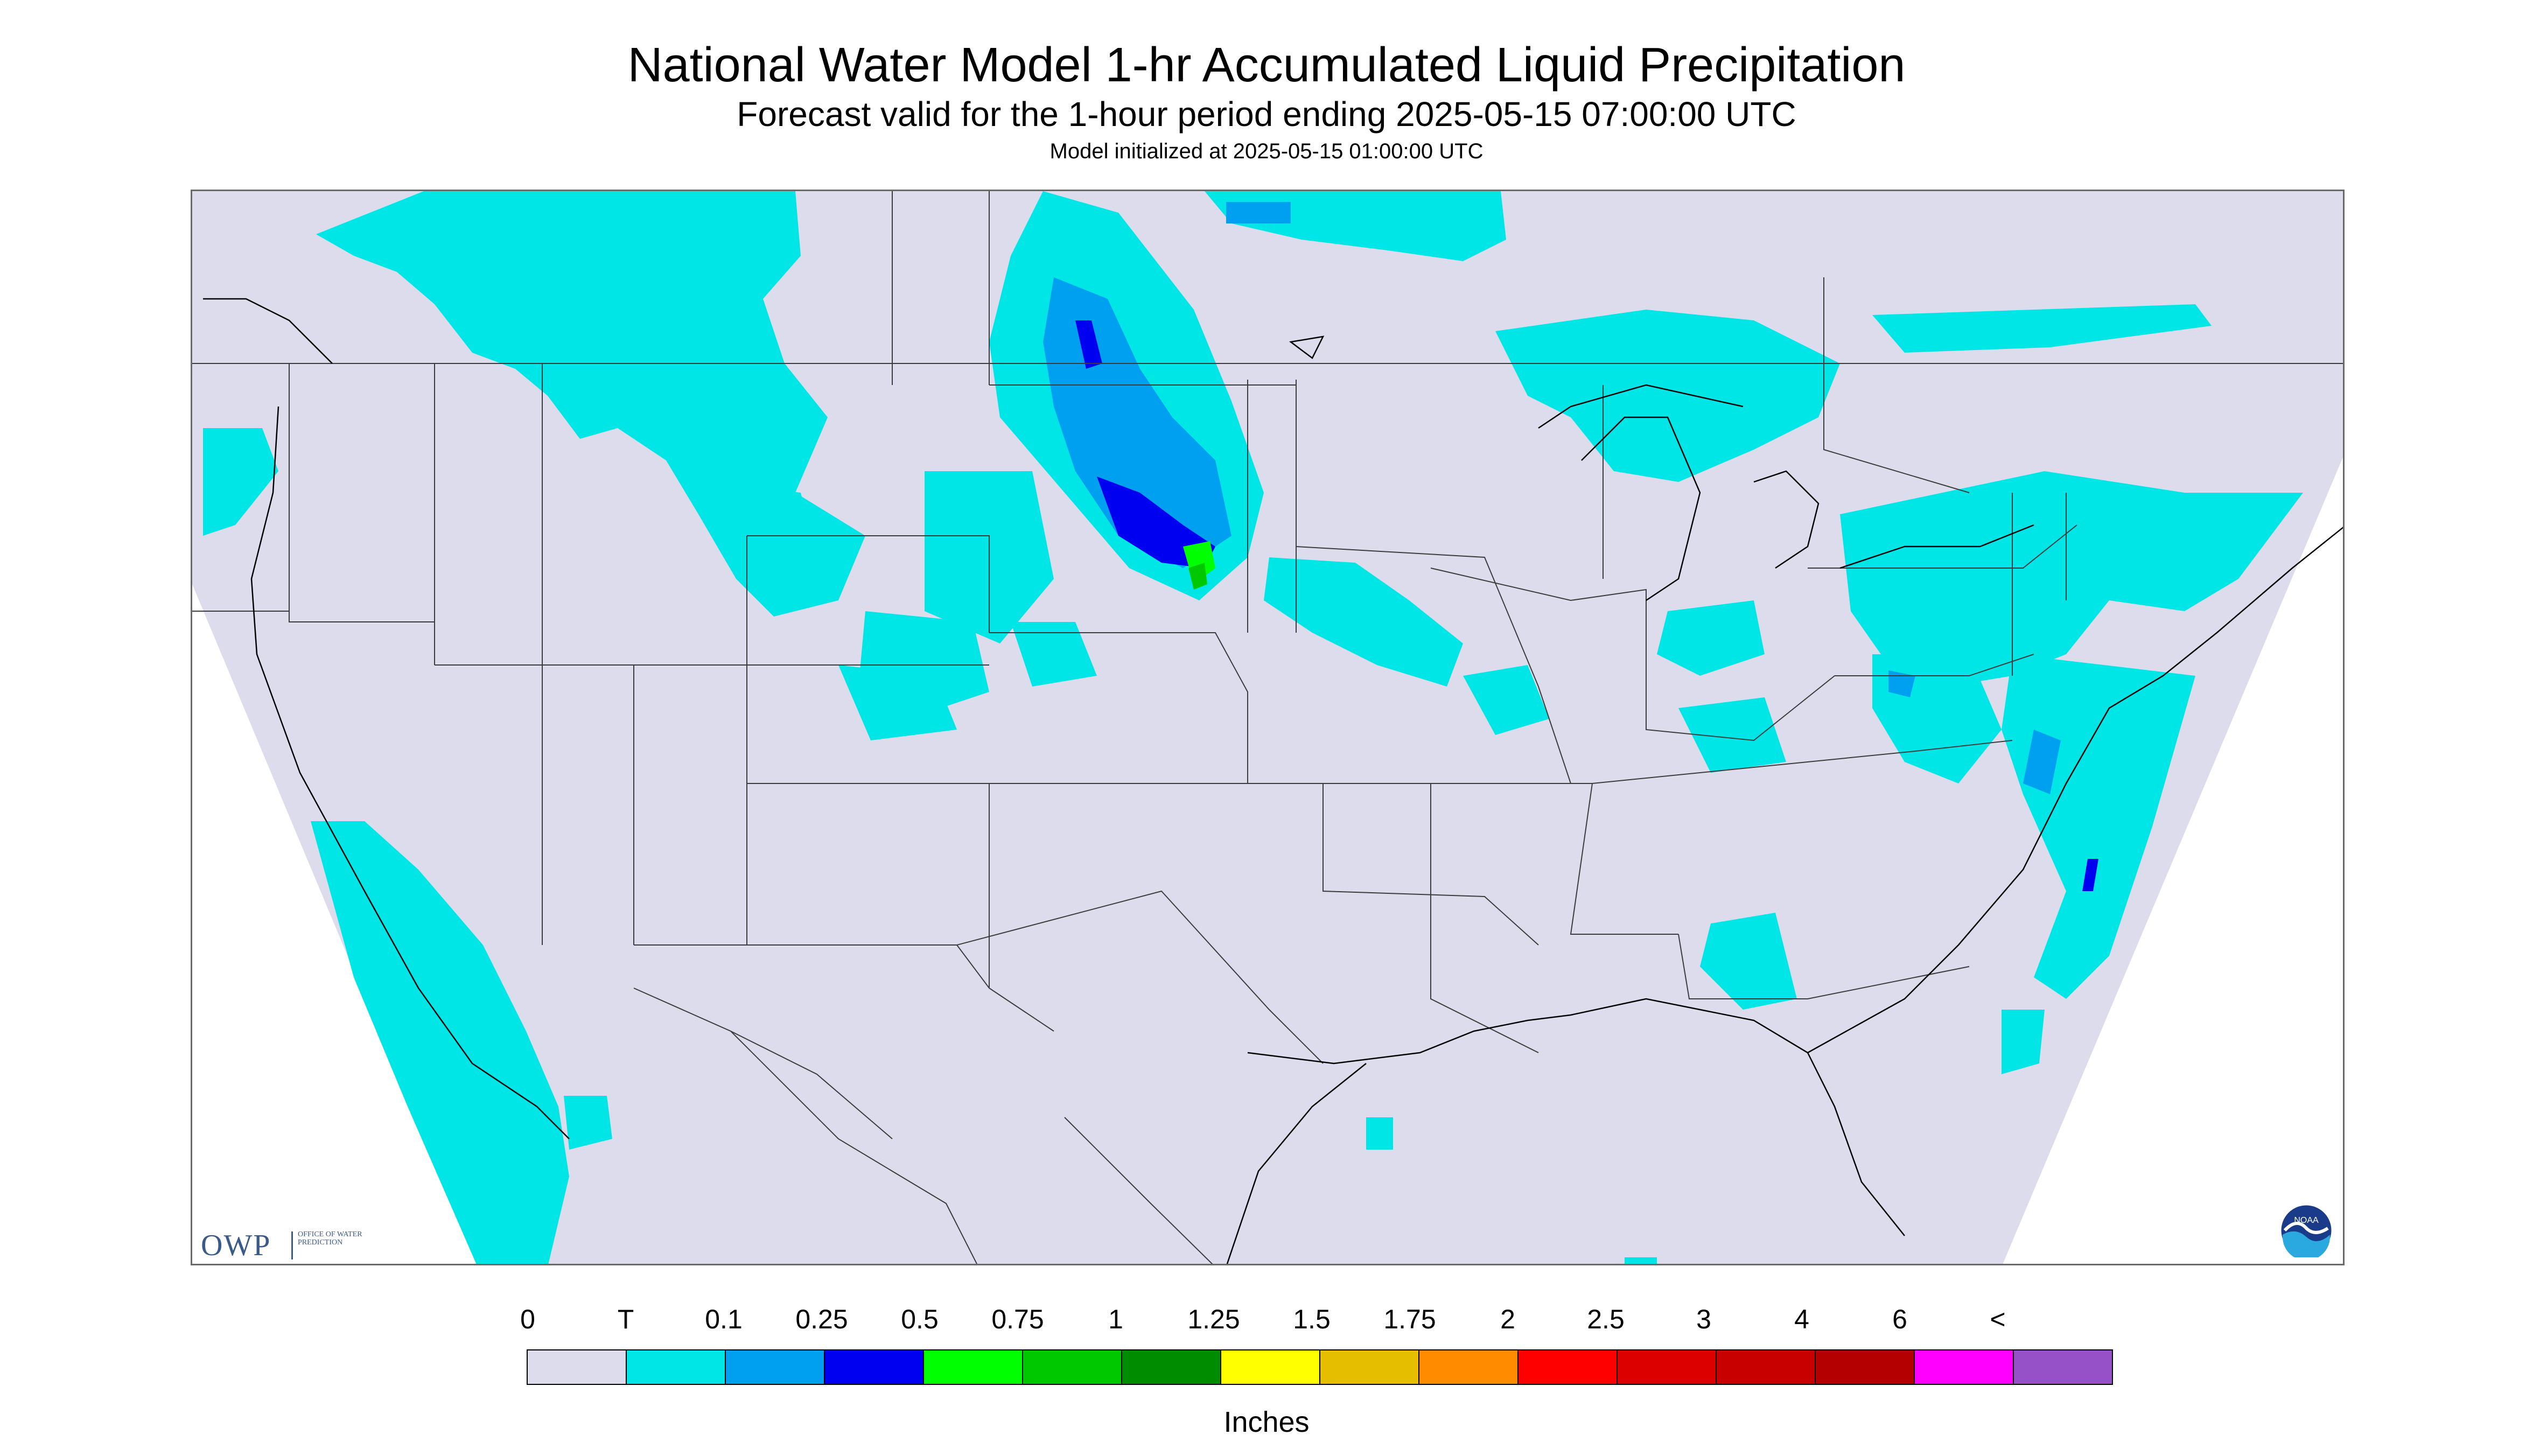 The image size is (2533, 1456). Describe the element at coordinates (1312, 1319) in the screenshot. I see `legend-label: 1.5` at that location.